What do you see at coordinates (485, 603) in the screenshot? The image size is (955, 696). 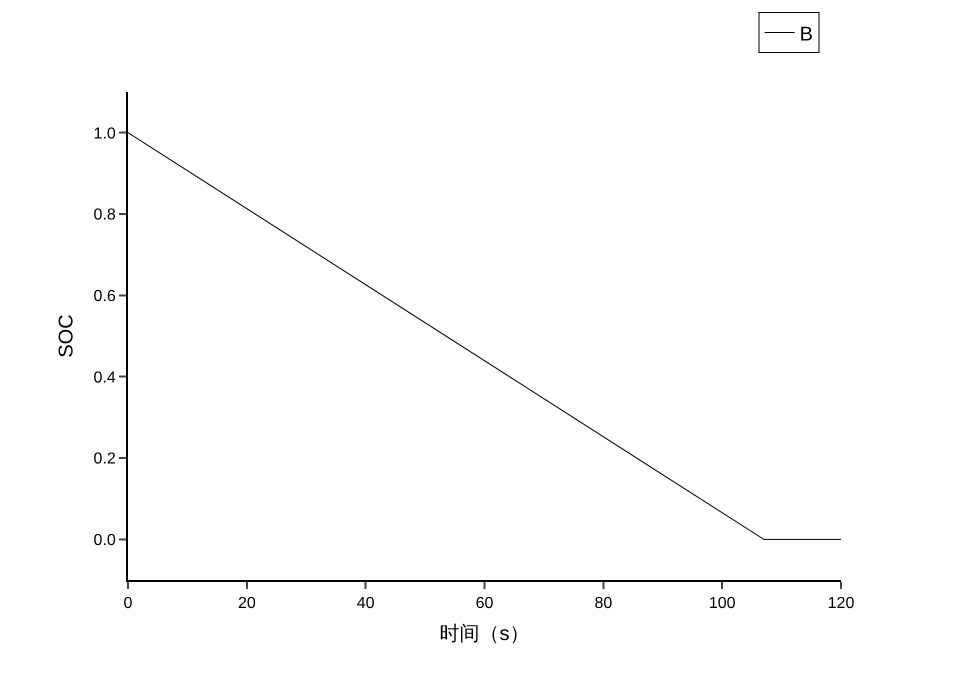 I see `x-tick-label: 60` at bounding box center [485, 603].